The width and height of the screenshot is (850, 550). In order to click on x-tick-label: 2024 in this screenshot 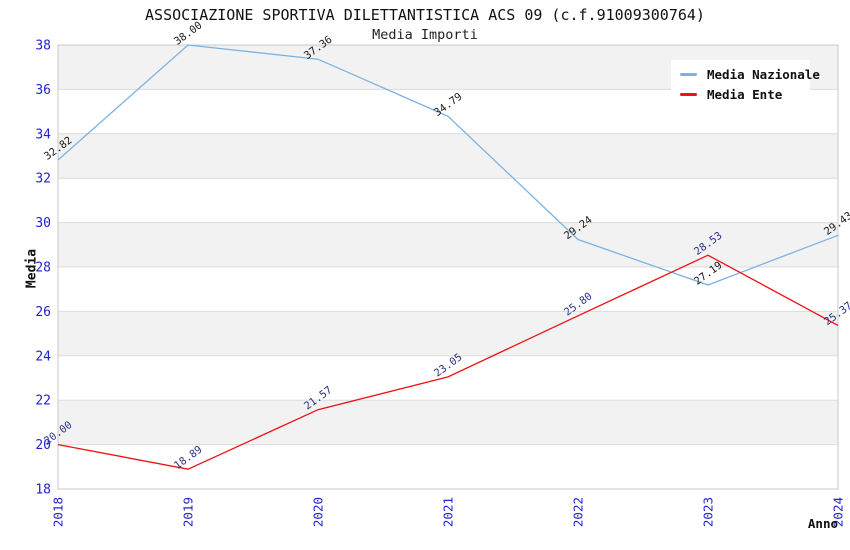, I will do `click(838, 512)`.